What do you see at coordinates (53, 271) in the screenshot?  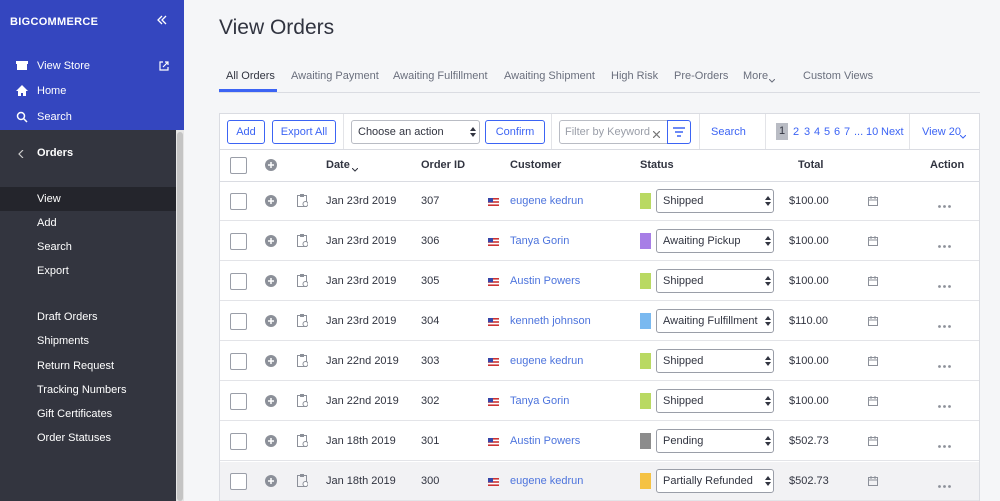 I see `menu-item: Export` at bounding box center [53, 271].